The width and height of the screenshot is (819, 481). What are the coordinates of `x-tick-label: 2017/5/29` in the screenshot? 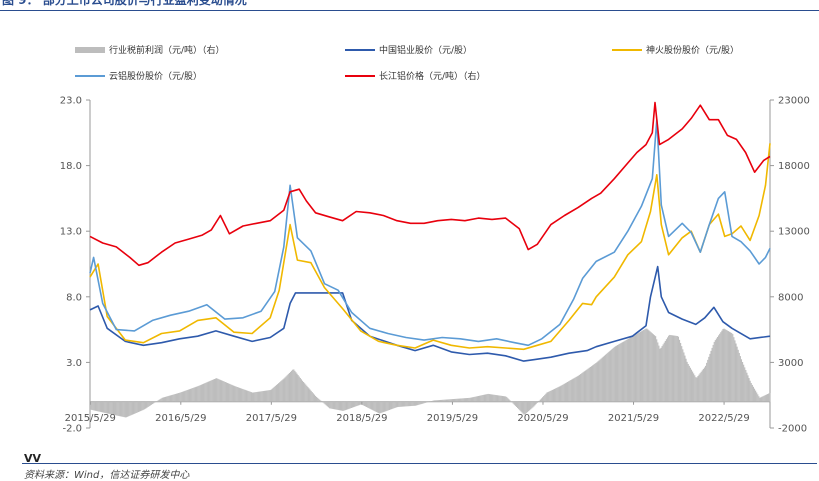 It's located at (271, 418).